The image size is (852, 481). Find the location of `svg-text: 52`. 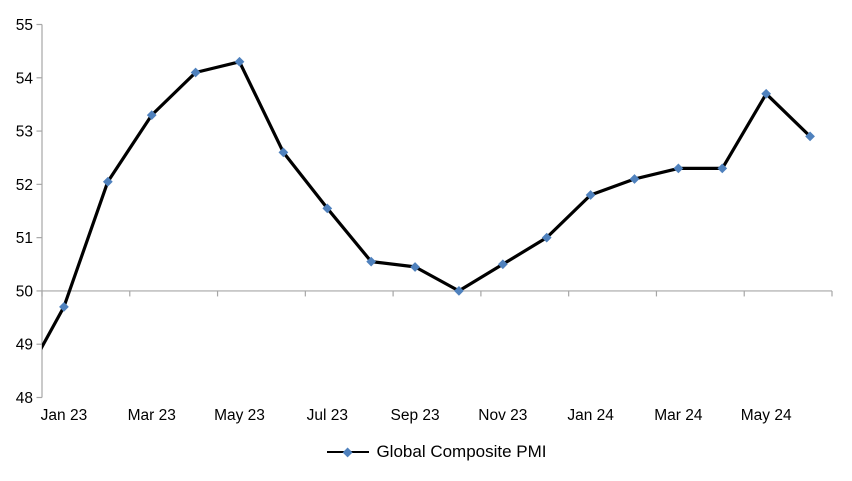

svg-text: 52 is located at coordinates (24, 185).